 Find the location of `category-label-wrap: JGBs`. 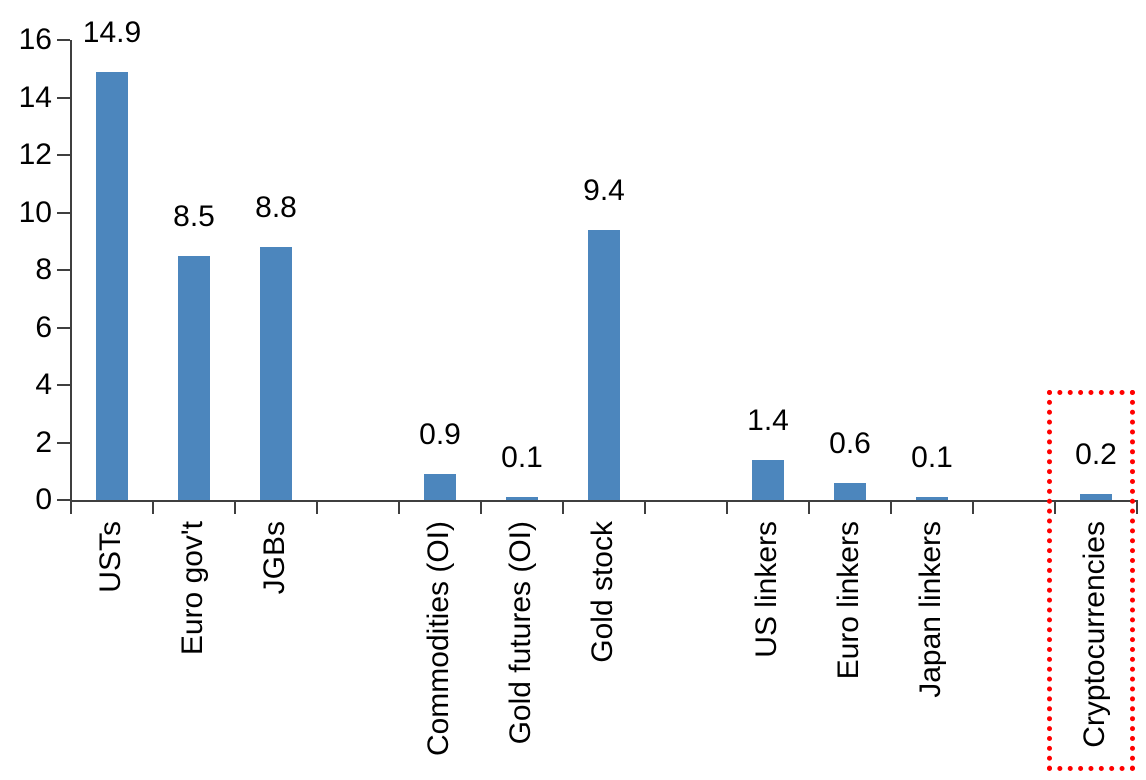

category-label-wrap: JGBs is located at coordinates (275, 650).